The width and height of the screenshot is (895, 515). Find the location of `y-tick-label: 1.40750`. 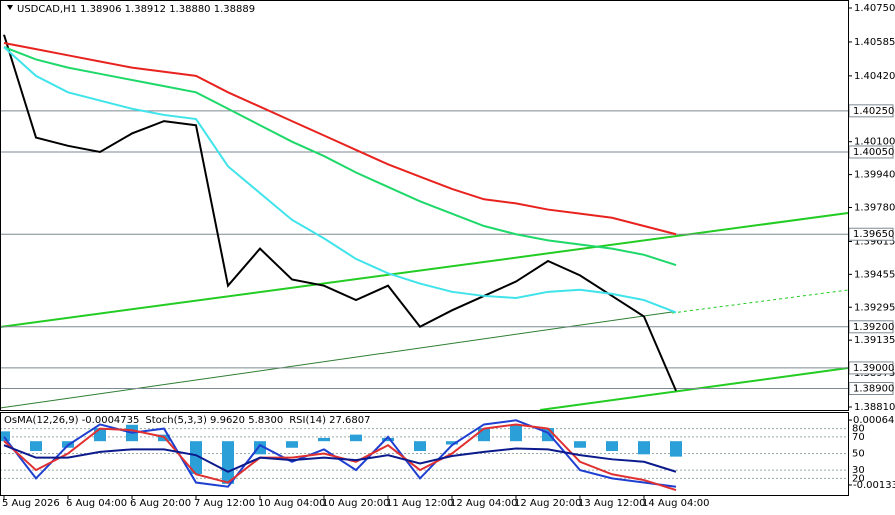

y-tick-label: 1.40750 is located at coordinates (874, 8).